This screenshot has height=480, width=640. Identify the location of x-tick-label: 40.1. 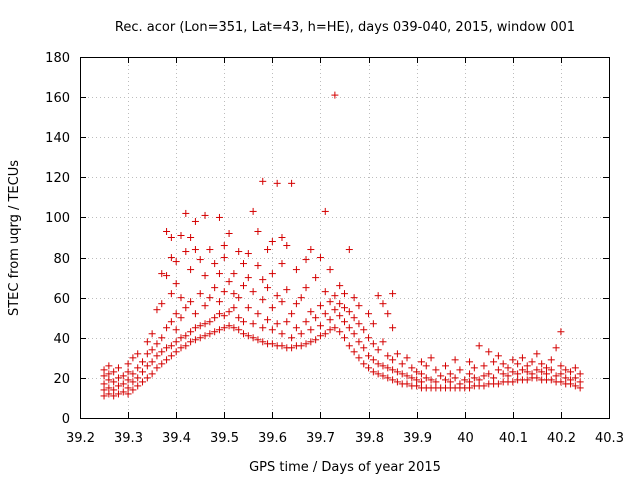
(513, 438).